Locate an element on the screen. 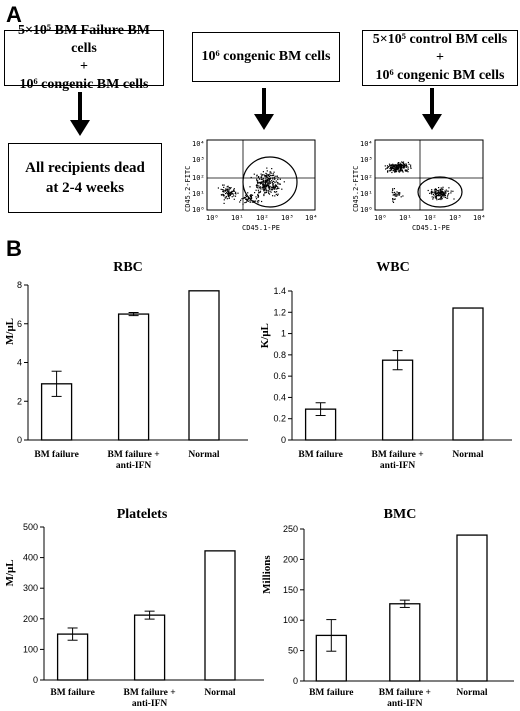  x-category-label: Normal is located at coordinates (203, 455).